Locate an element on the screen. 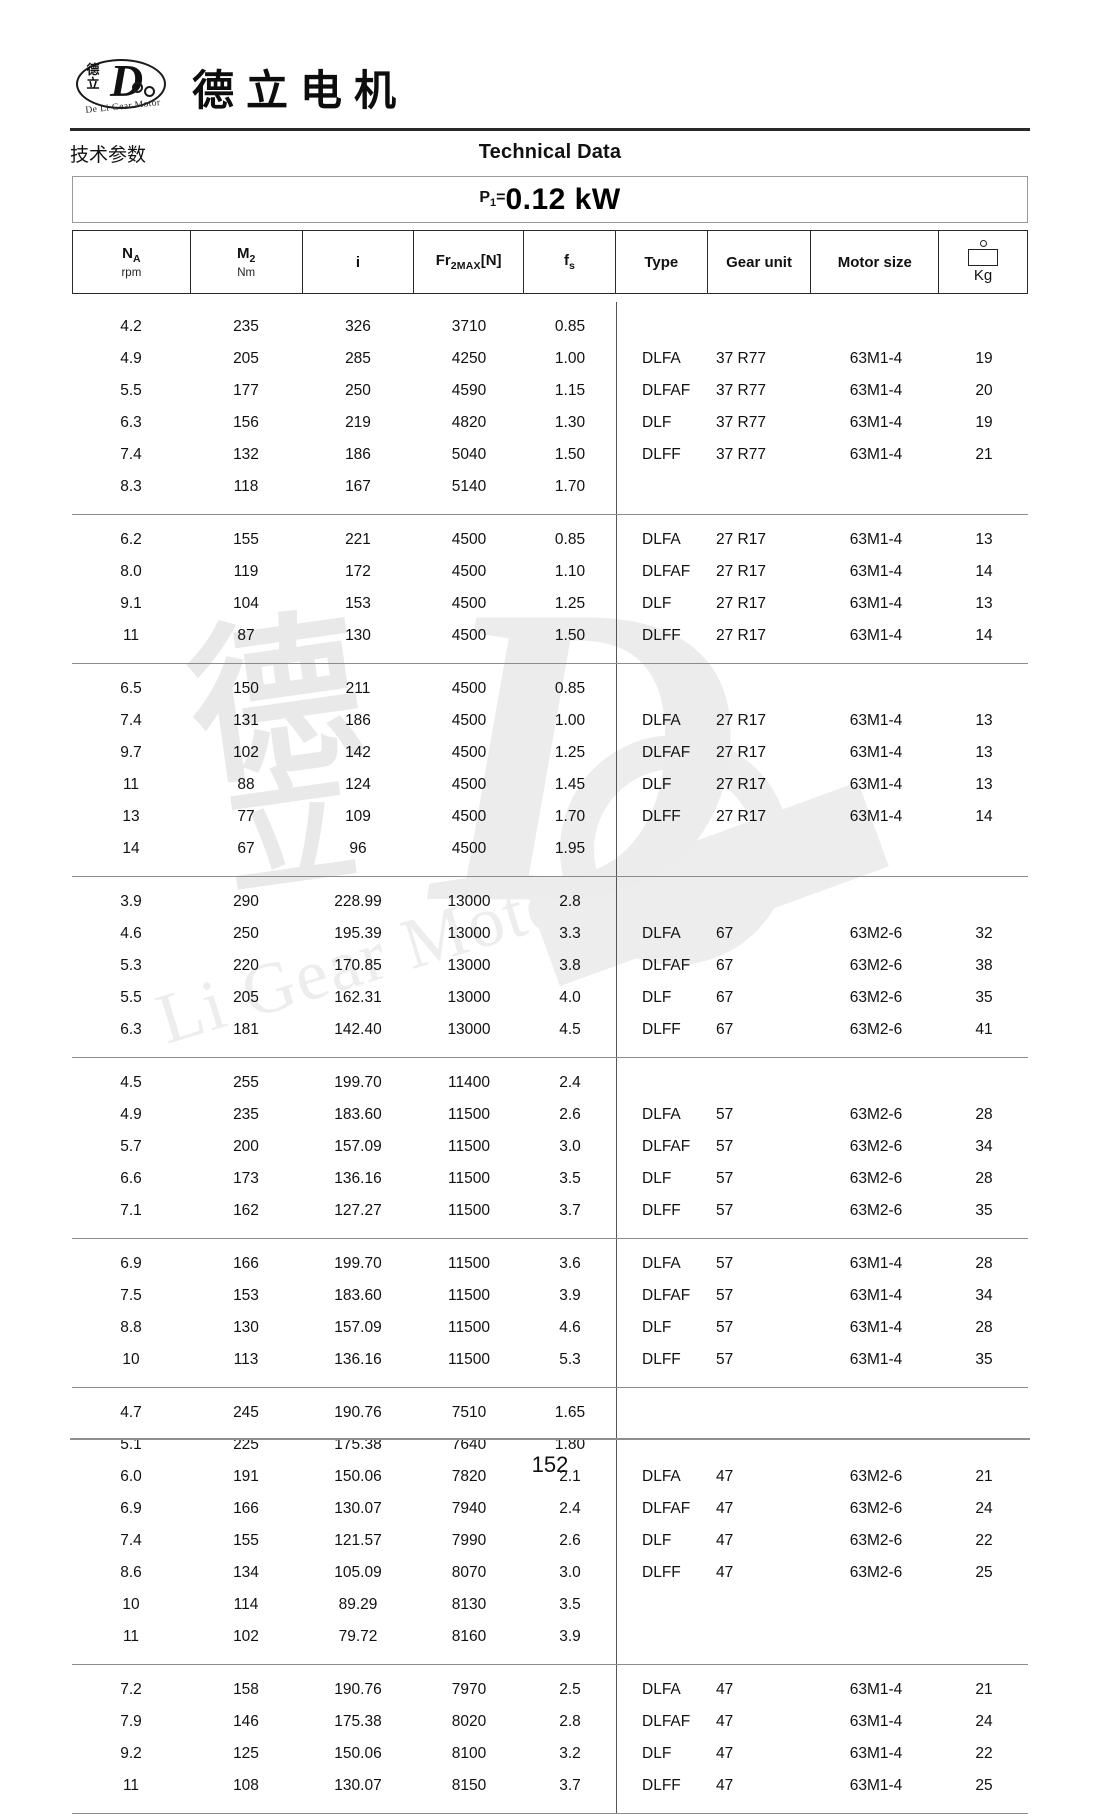 This screenshot has width=1100, height=1814. header-fs-label: fs is located at coordinates (569, 262).